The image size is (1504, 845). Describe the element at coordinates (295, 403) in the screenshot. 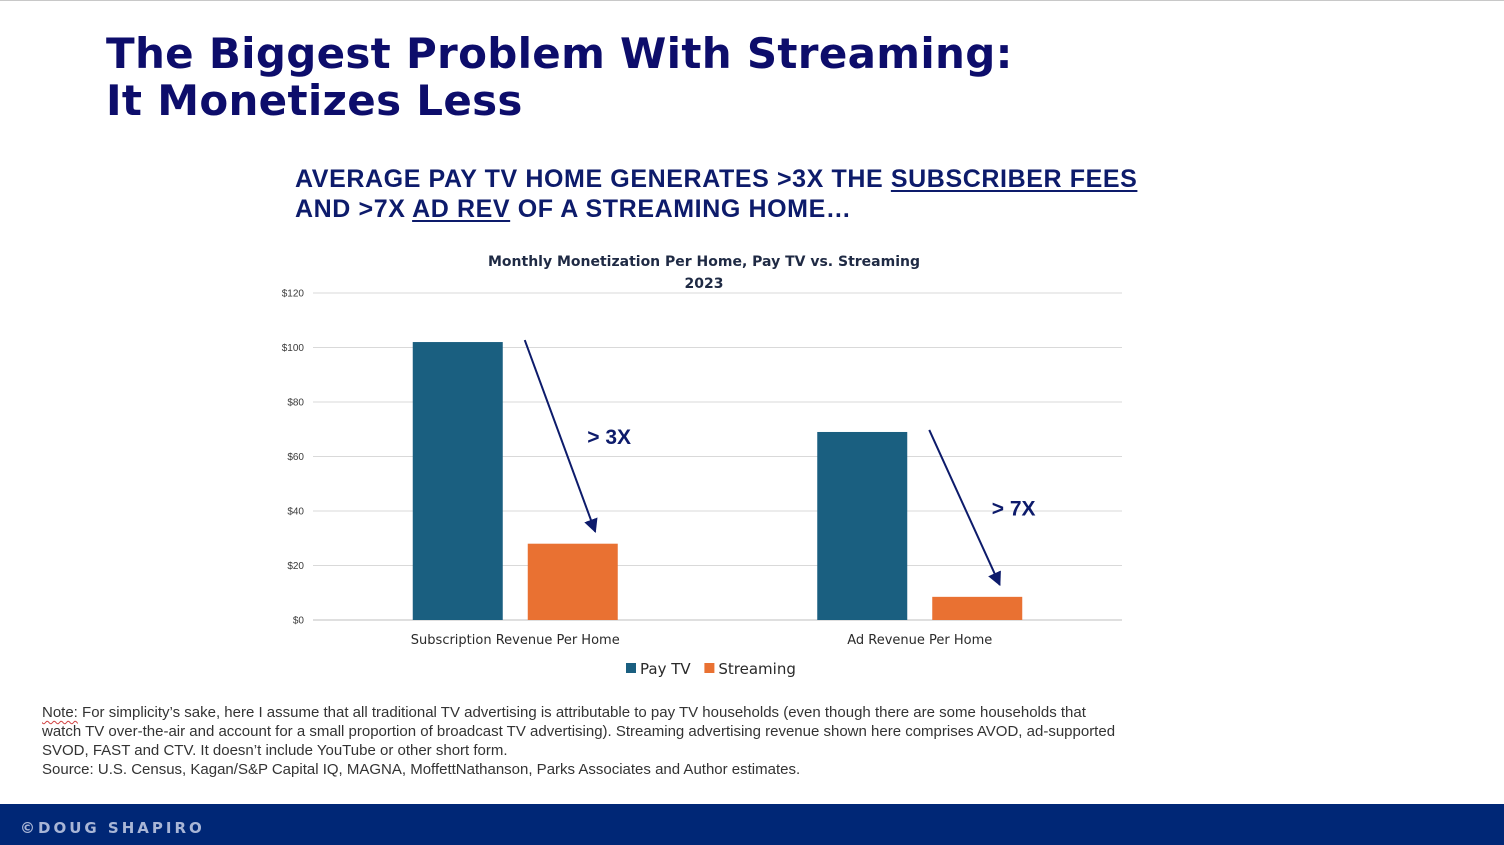

I see `y-tick-label: $80` at that location.